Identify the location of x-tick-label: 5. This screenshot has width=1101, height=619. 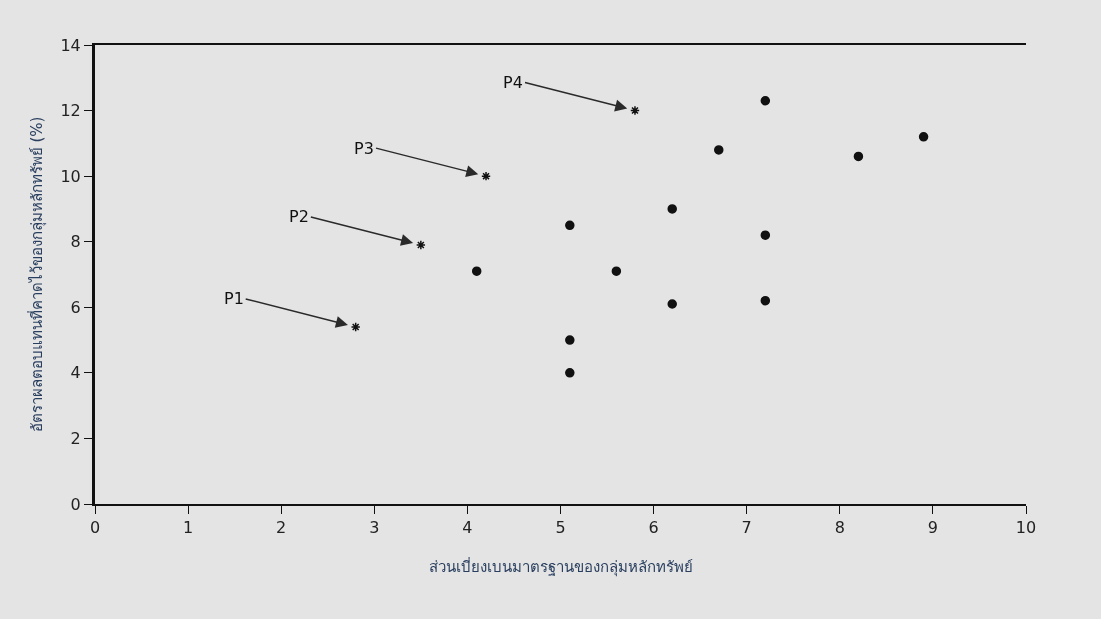
(560, 528).